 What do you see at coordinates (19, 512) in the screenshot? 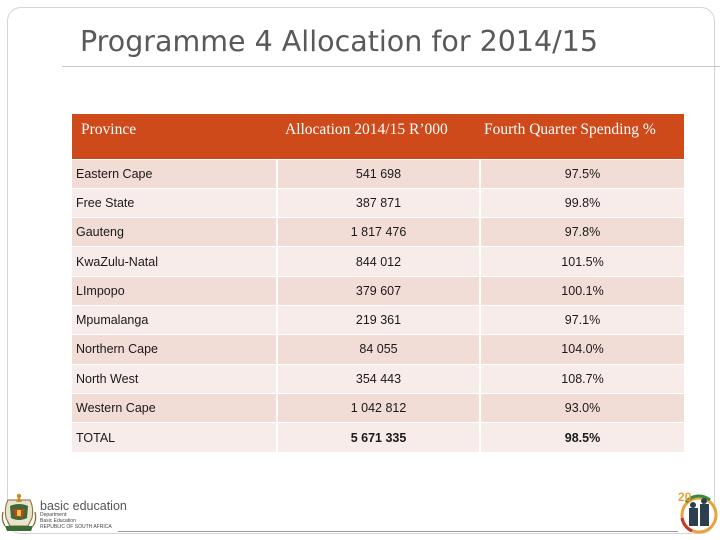
I see `coat-of-arms-icon` at bounding box center [19, 512].